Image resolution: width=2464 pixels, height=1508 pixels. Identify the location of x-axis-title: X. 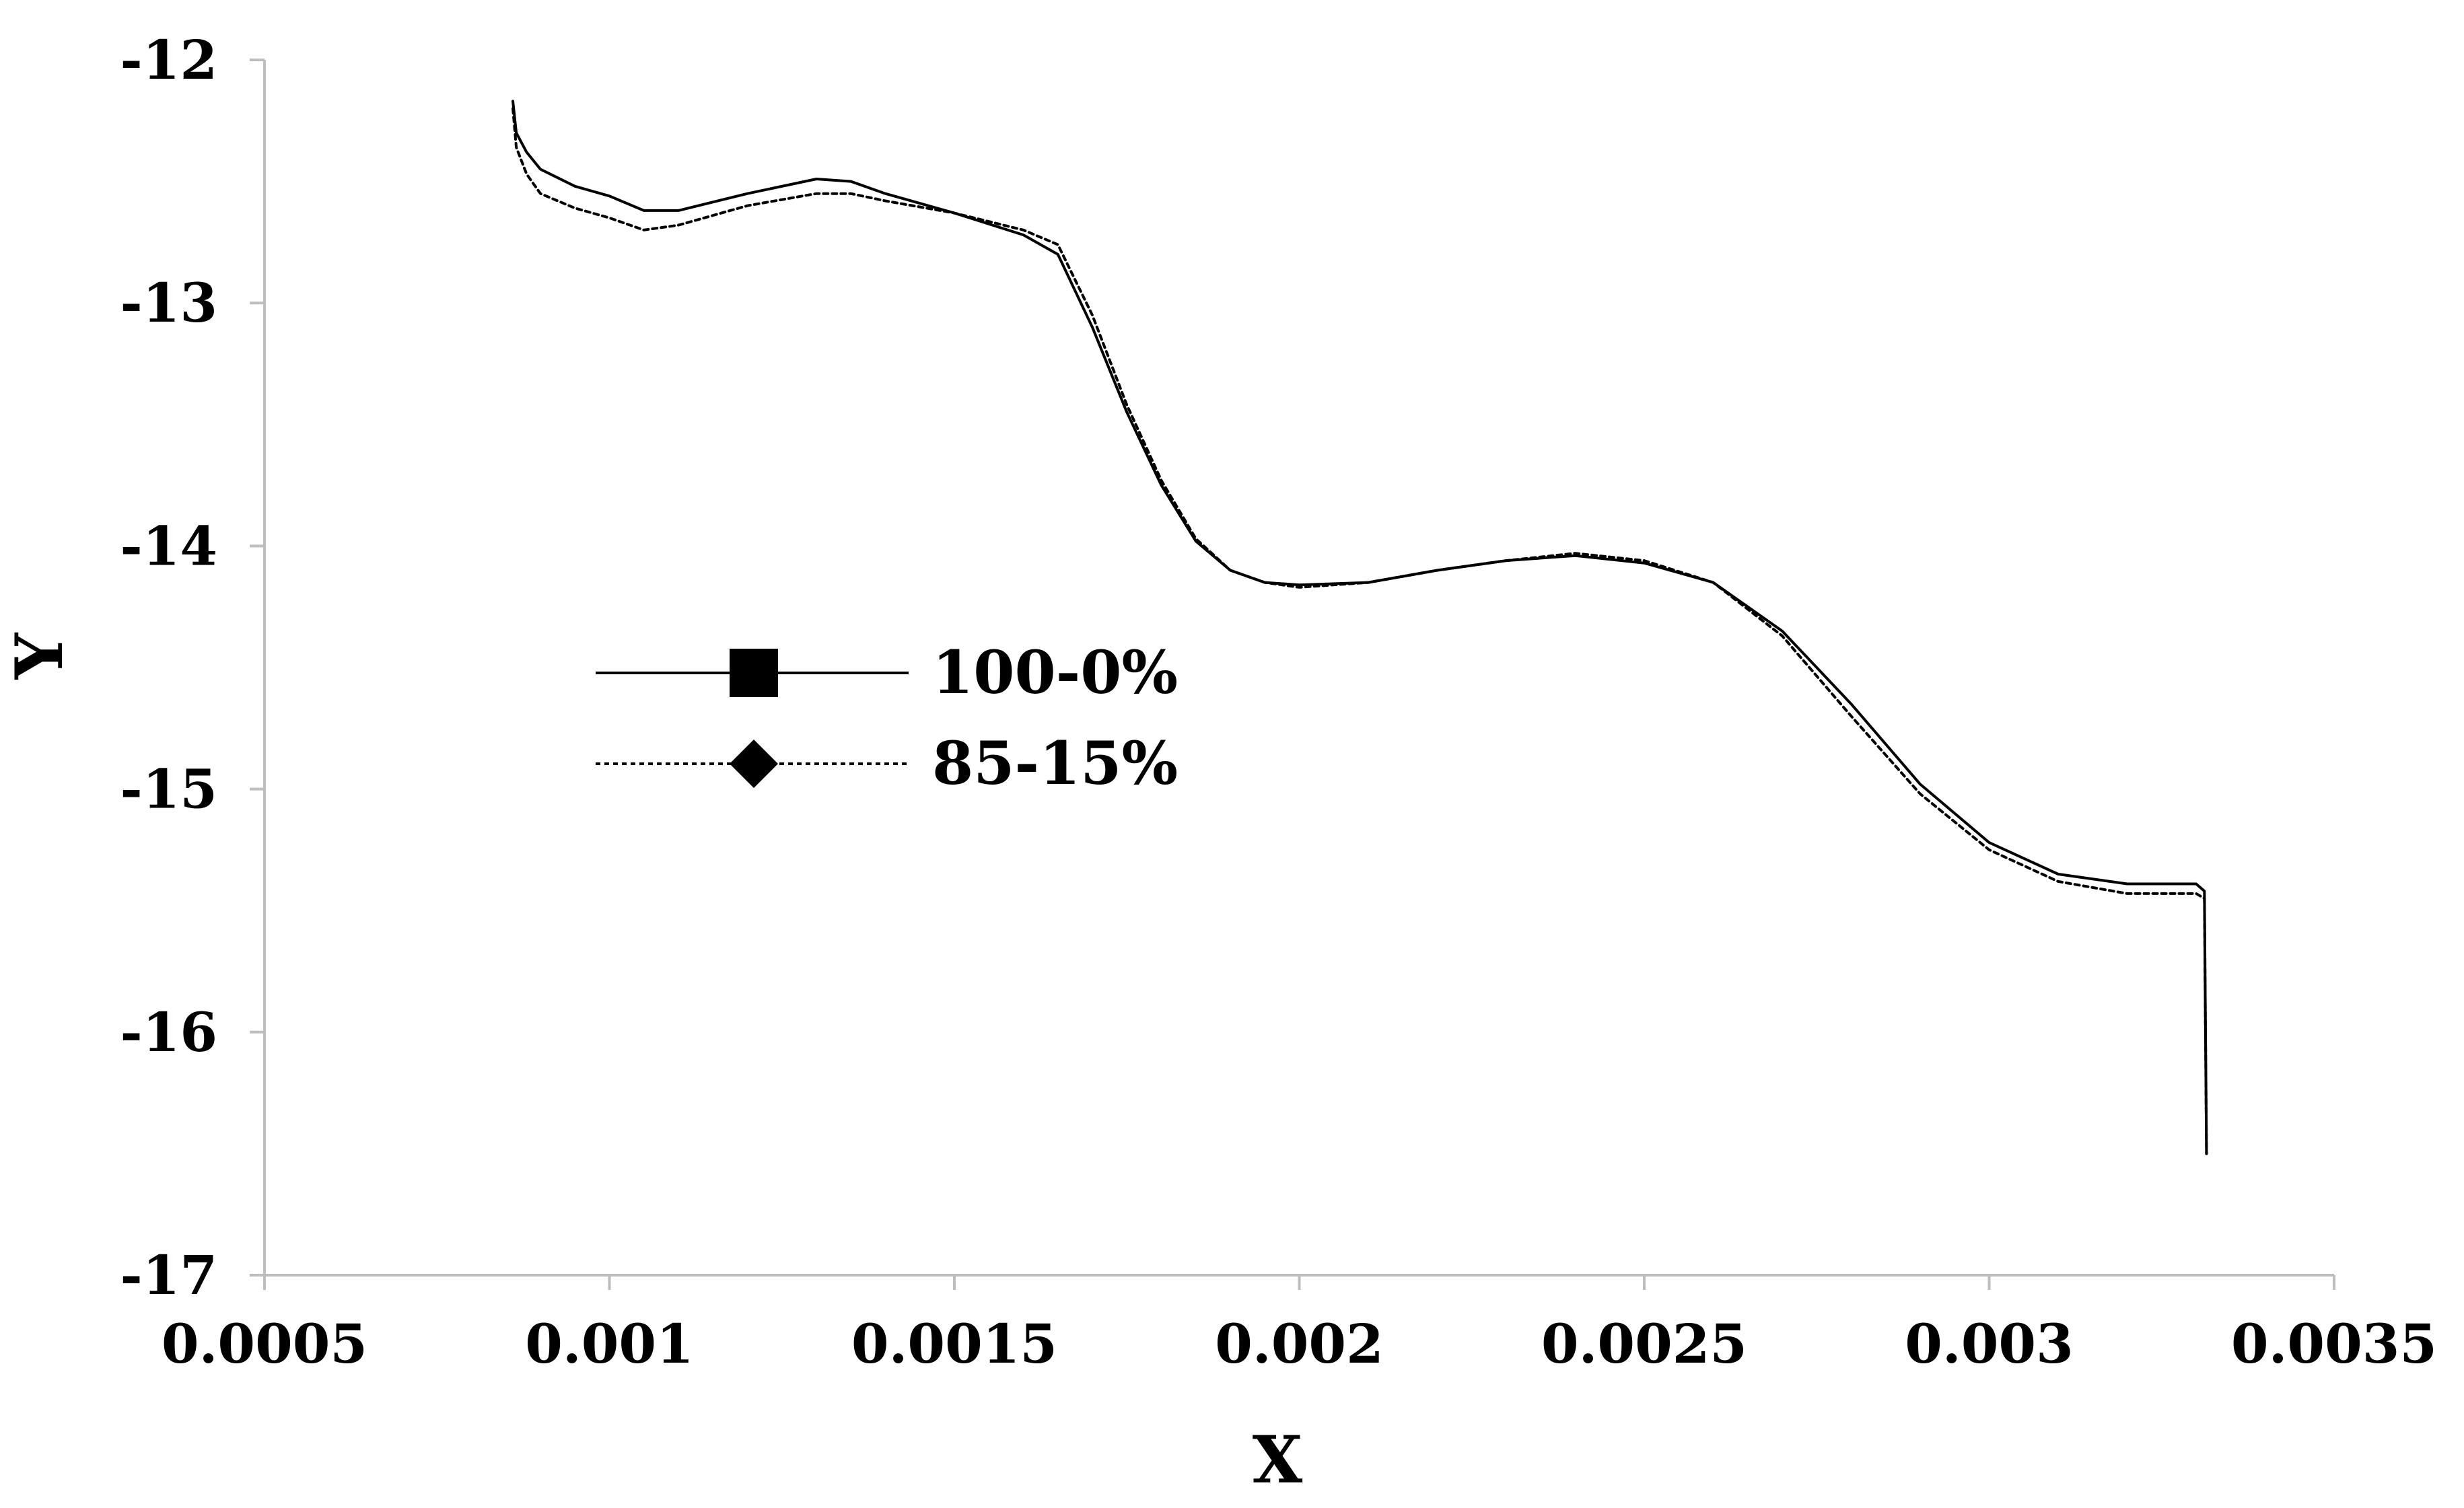
(1278, 1460).